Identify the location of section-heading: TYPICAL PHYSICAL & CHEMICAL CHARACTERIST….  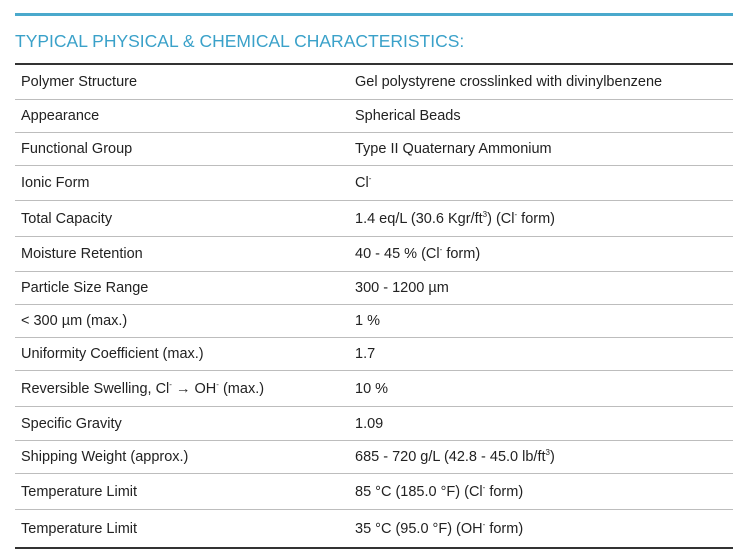
(240, 41).